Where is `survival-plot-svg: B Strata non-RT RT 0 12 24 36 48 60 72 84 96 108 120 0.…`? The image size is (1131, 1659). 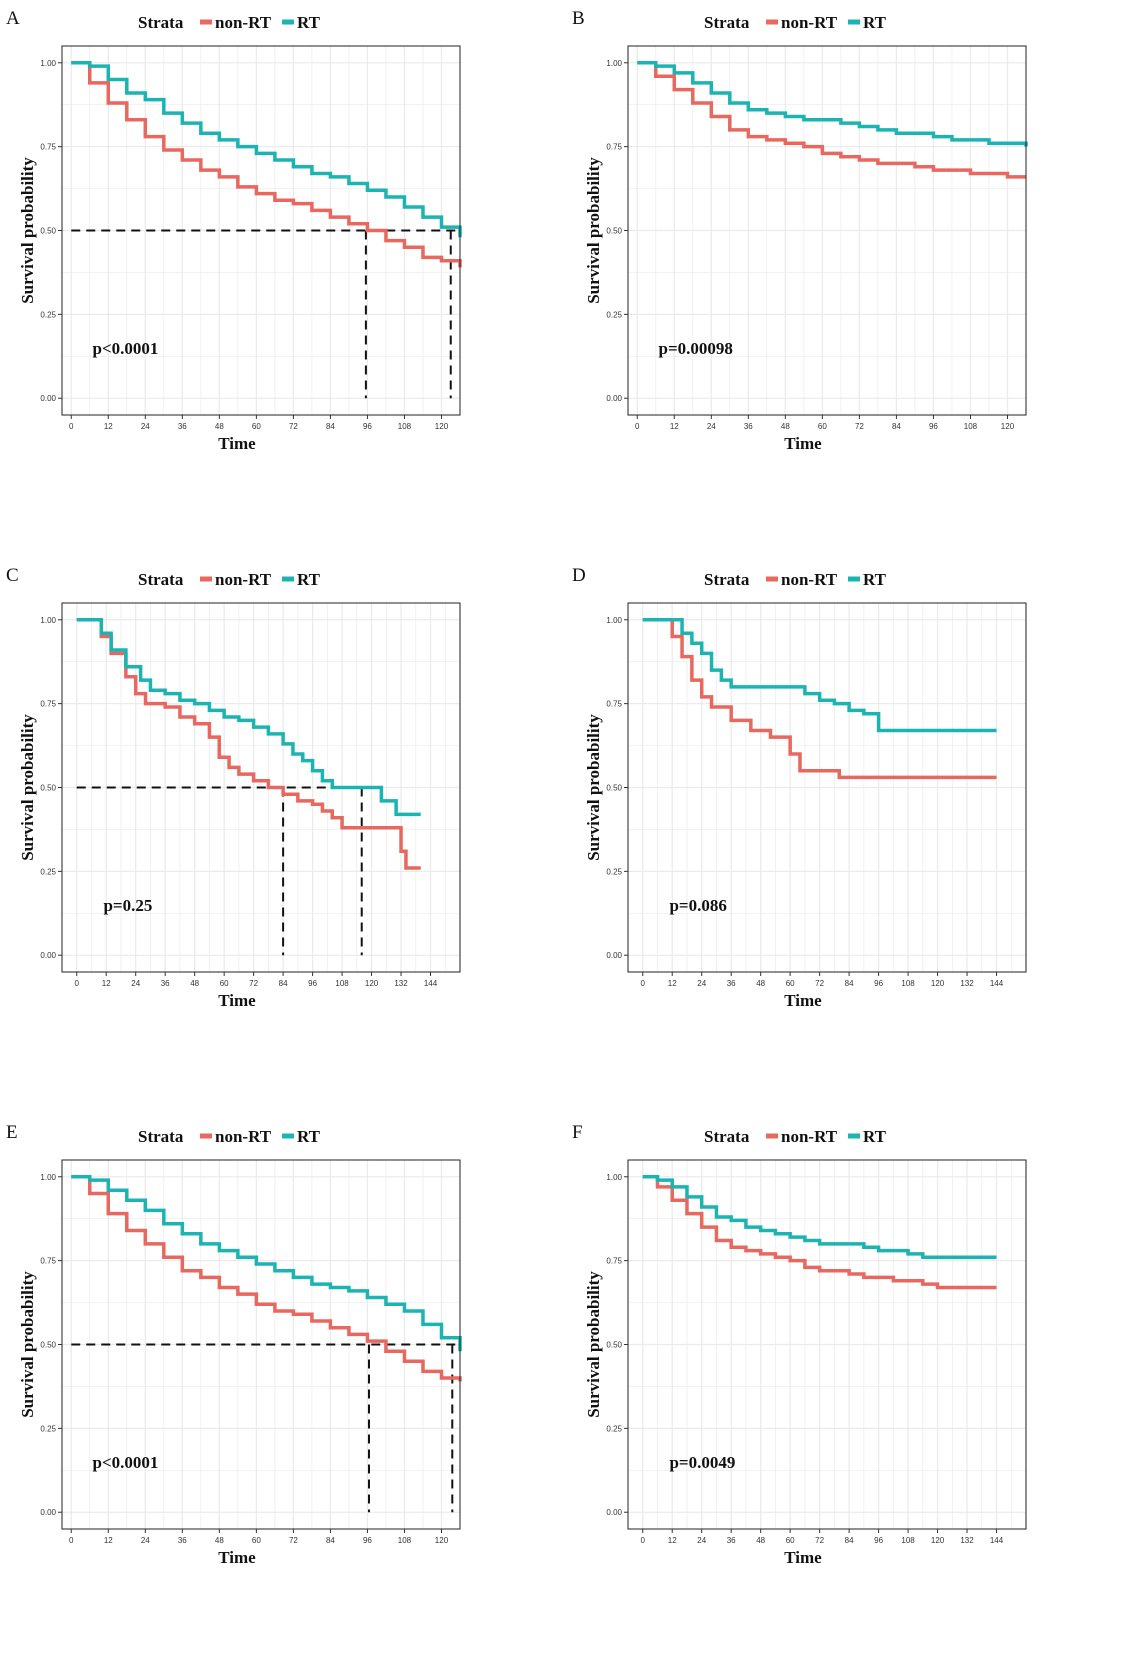
survival-plot-svg: B Strata non-RT RT 0 12 24 36 48 60 72 84 96 108 120 0.… is located at coordinates (800, 230).